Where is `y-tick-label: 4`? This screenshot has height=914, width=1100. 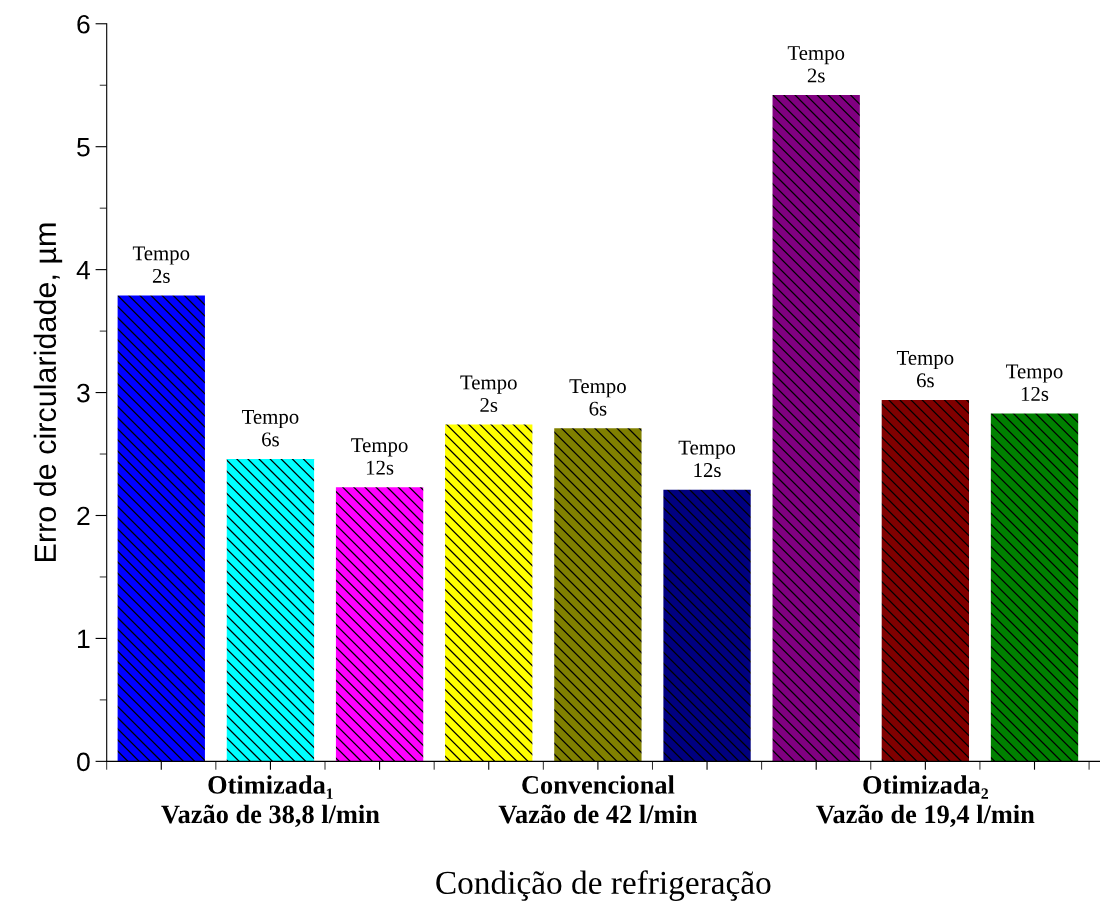 y-tick-label: 4 is located at coordinates (83, 270).